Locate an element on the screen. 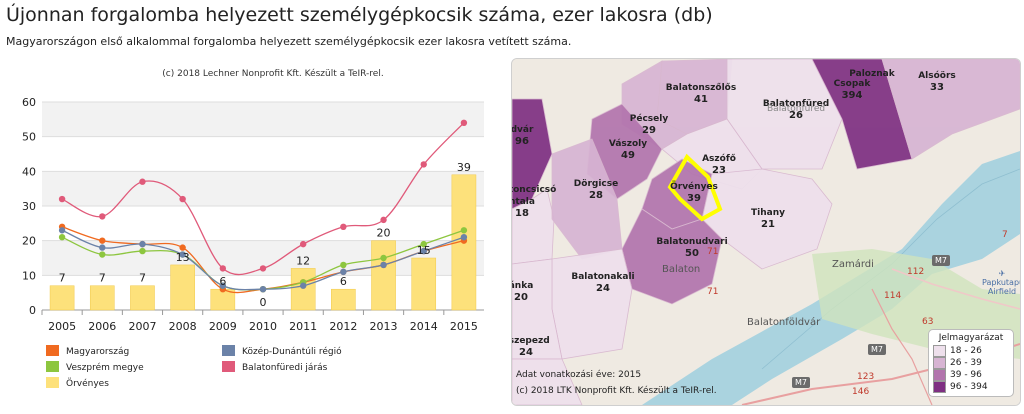  series-1-point-2005 is located at coordinates (62, 237).